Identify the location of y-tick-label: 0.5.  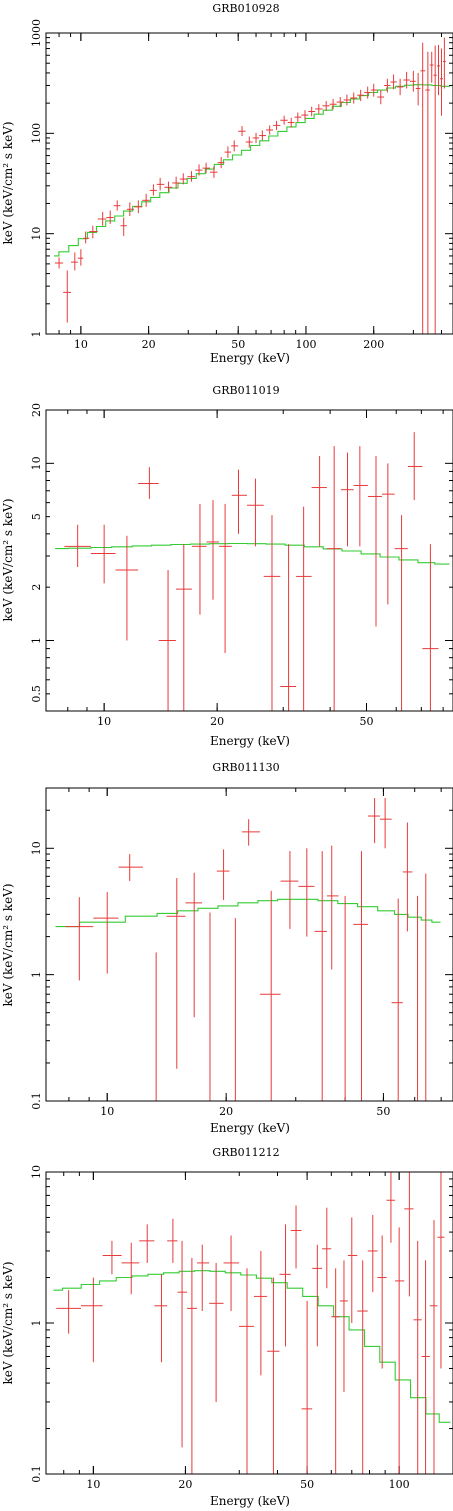
(36, 694).